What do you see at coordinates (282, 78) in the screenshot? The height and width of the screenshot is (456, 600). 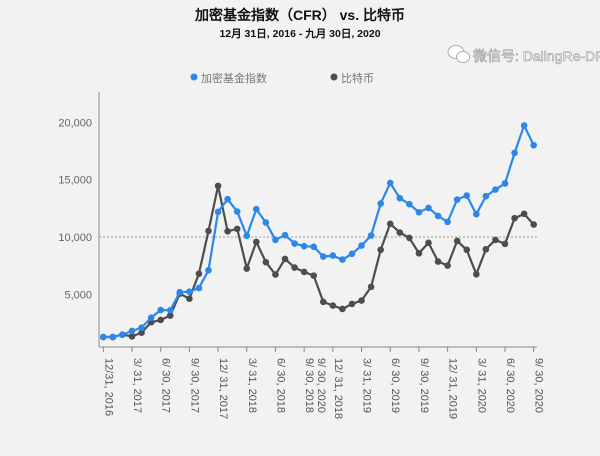 I see `legend: 加密基金指数 比特币` at bounding box center [282, 78].